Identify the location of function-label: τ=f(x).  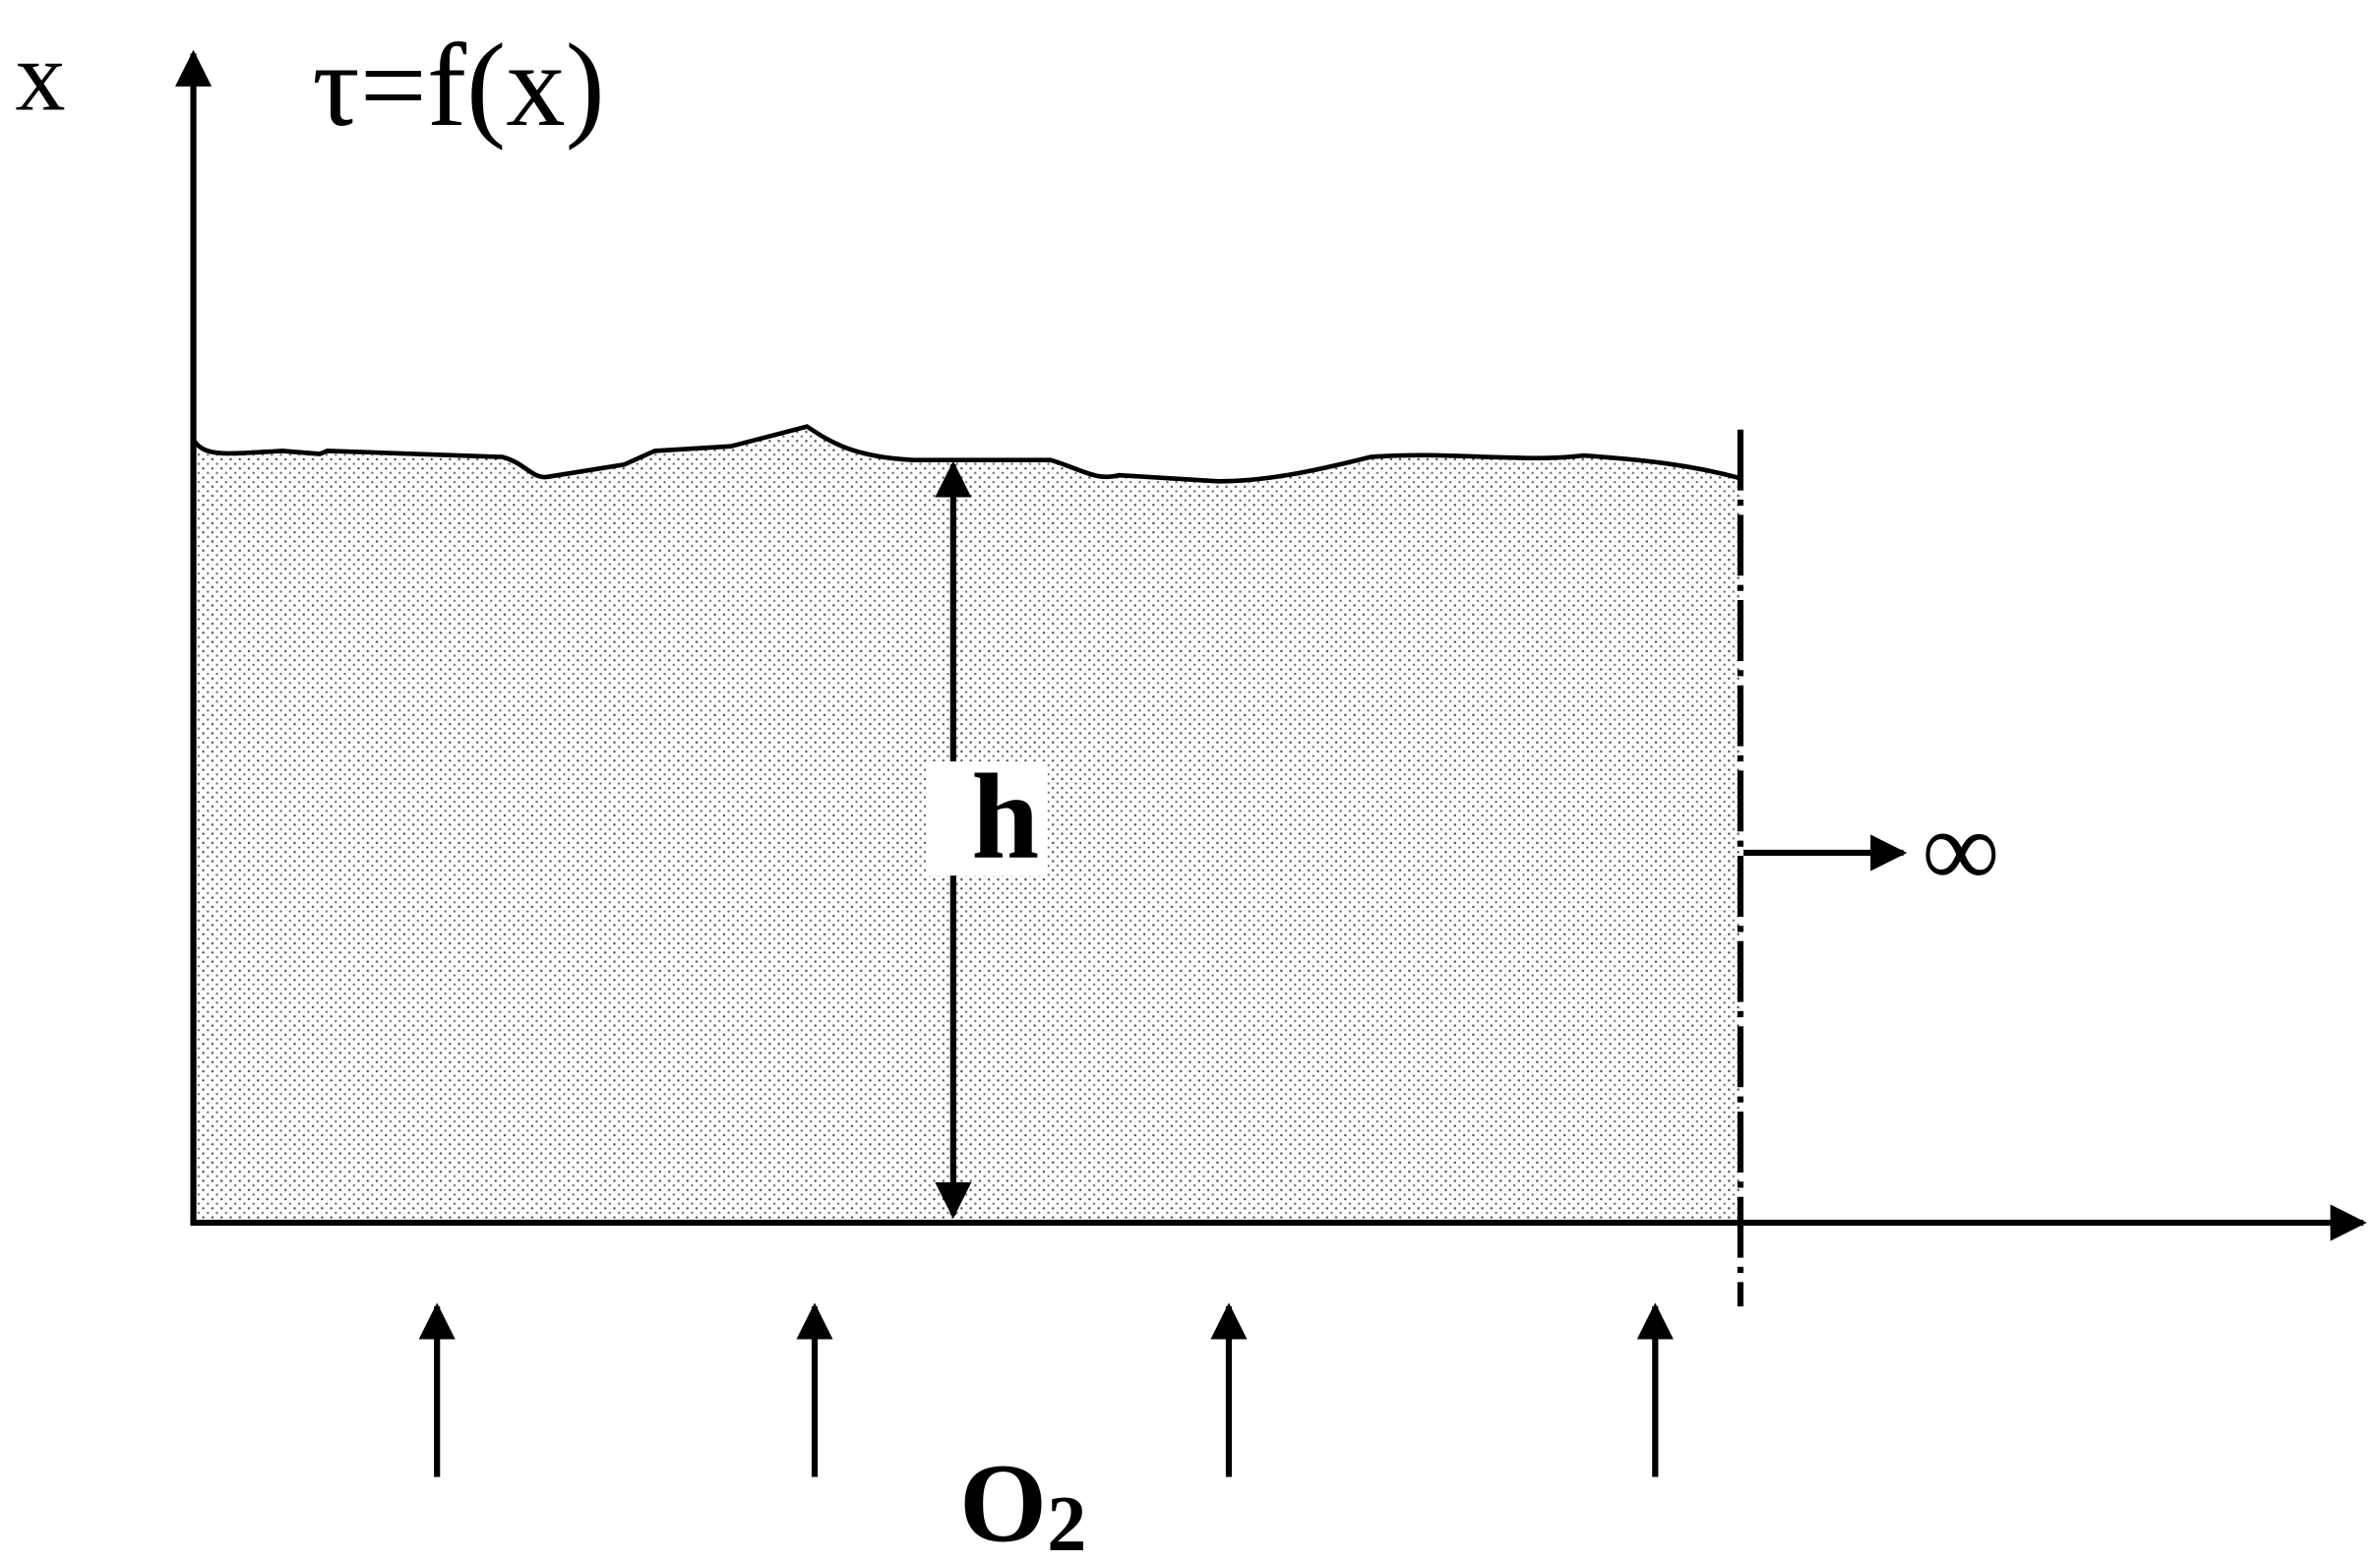
(458, 85).